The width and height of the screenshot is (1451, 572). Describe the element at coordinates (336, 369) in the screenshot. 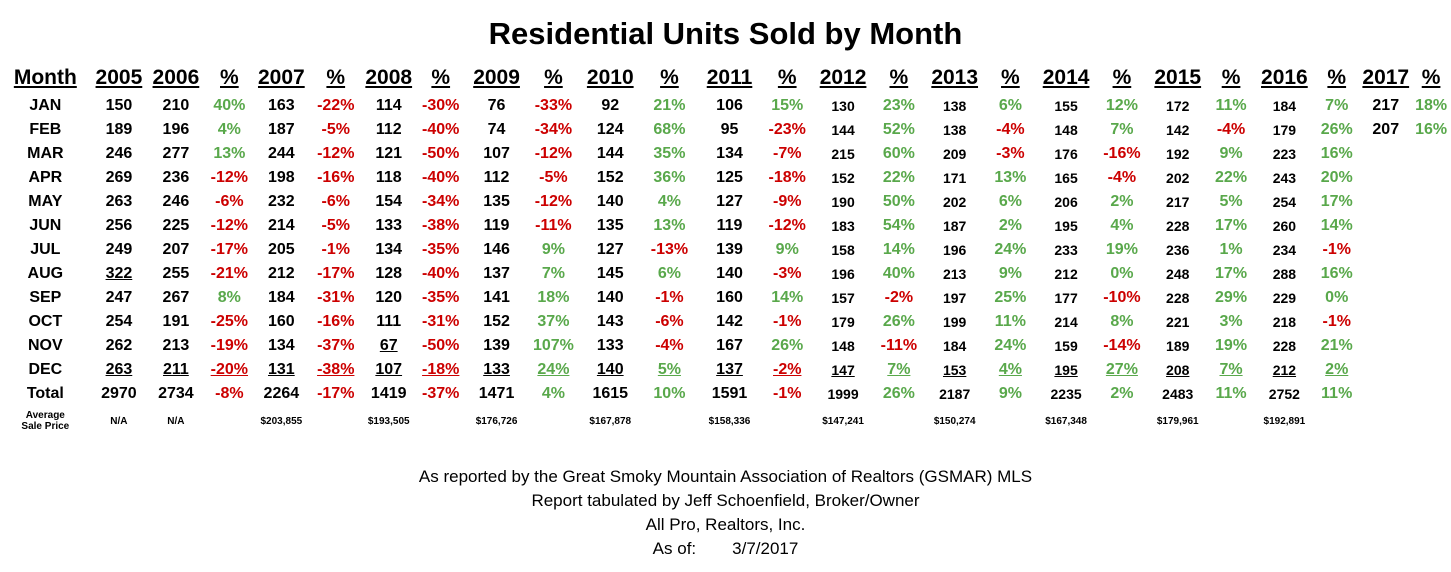

I see `pct-change-cell: -38%` at that location.